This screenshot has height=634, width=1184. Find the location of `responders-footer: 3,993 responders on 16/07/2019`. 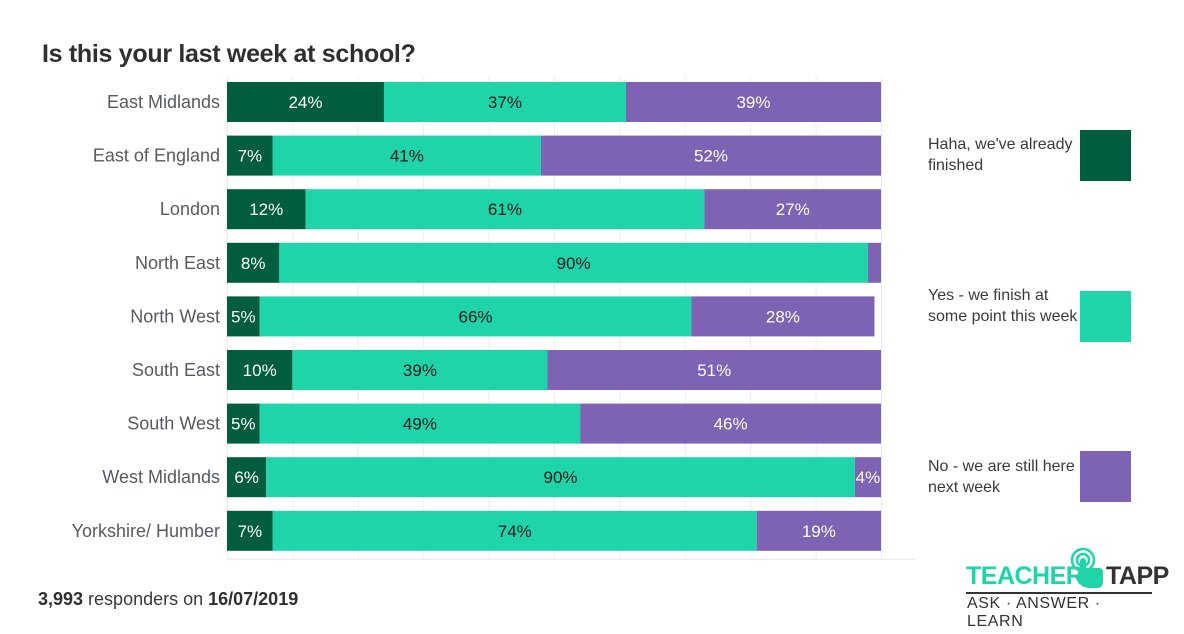

responders-footer: 3,993 responders on 16/07/2019 is located at coordinates (168, 599).